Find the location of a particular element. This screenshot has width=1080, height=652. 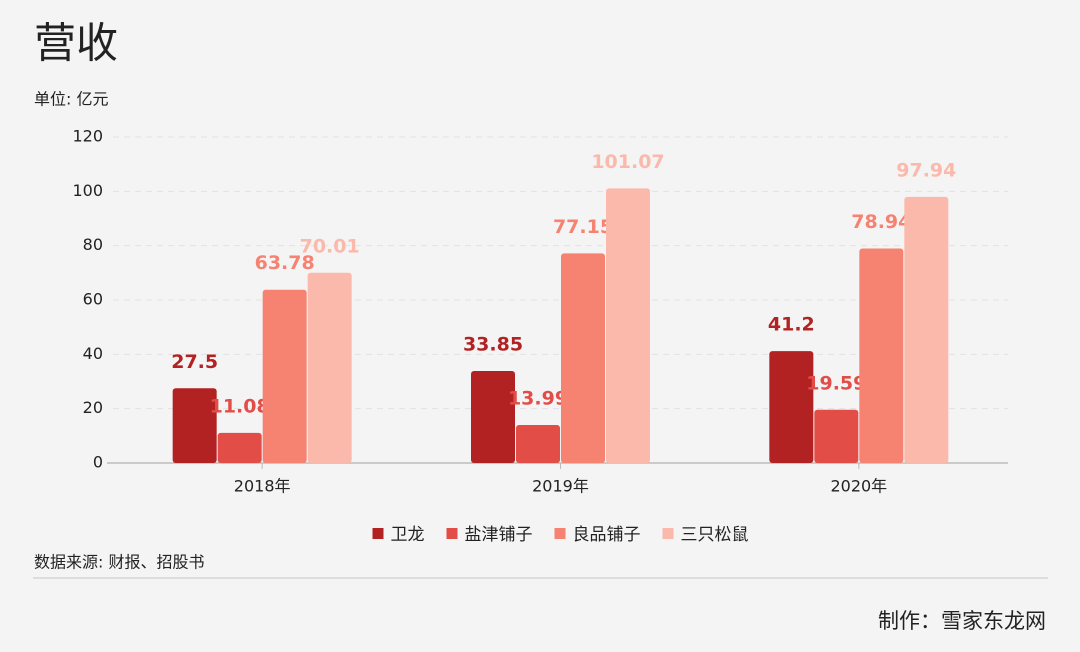

credit: 制作：雪家东龙网 is located at coordinates (962, 621).